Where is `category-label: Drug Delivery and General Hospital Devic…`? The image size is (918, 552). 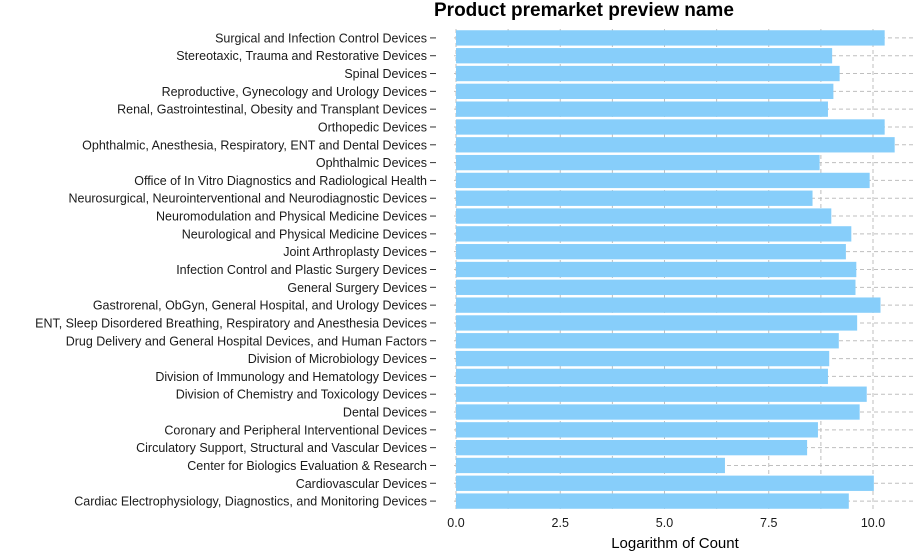 category-label: Drug Delivery and General Hospital Devic… is located at coordinates (246, 341).